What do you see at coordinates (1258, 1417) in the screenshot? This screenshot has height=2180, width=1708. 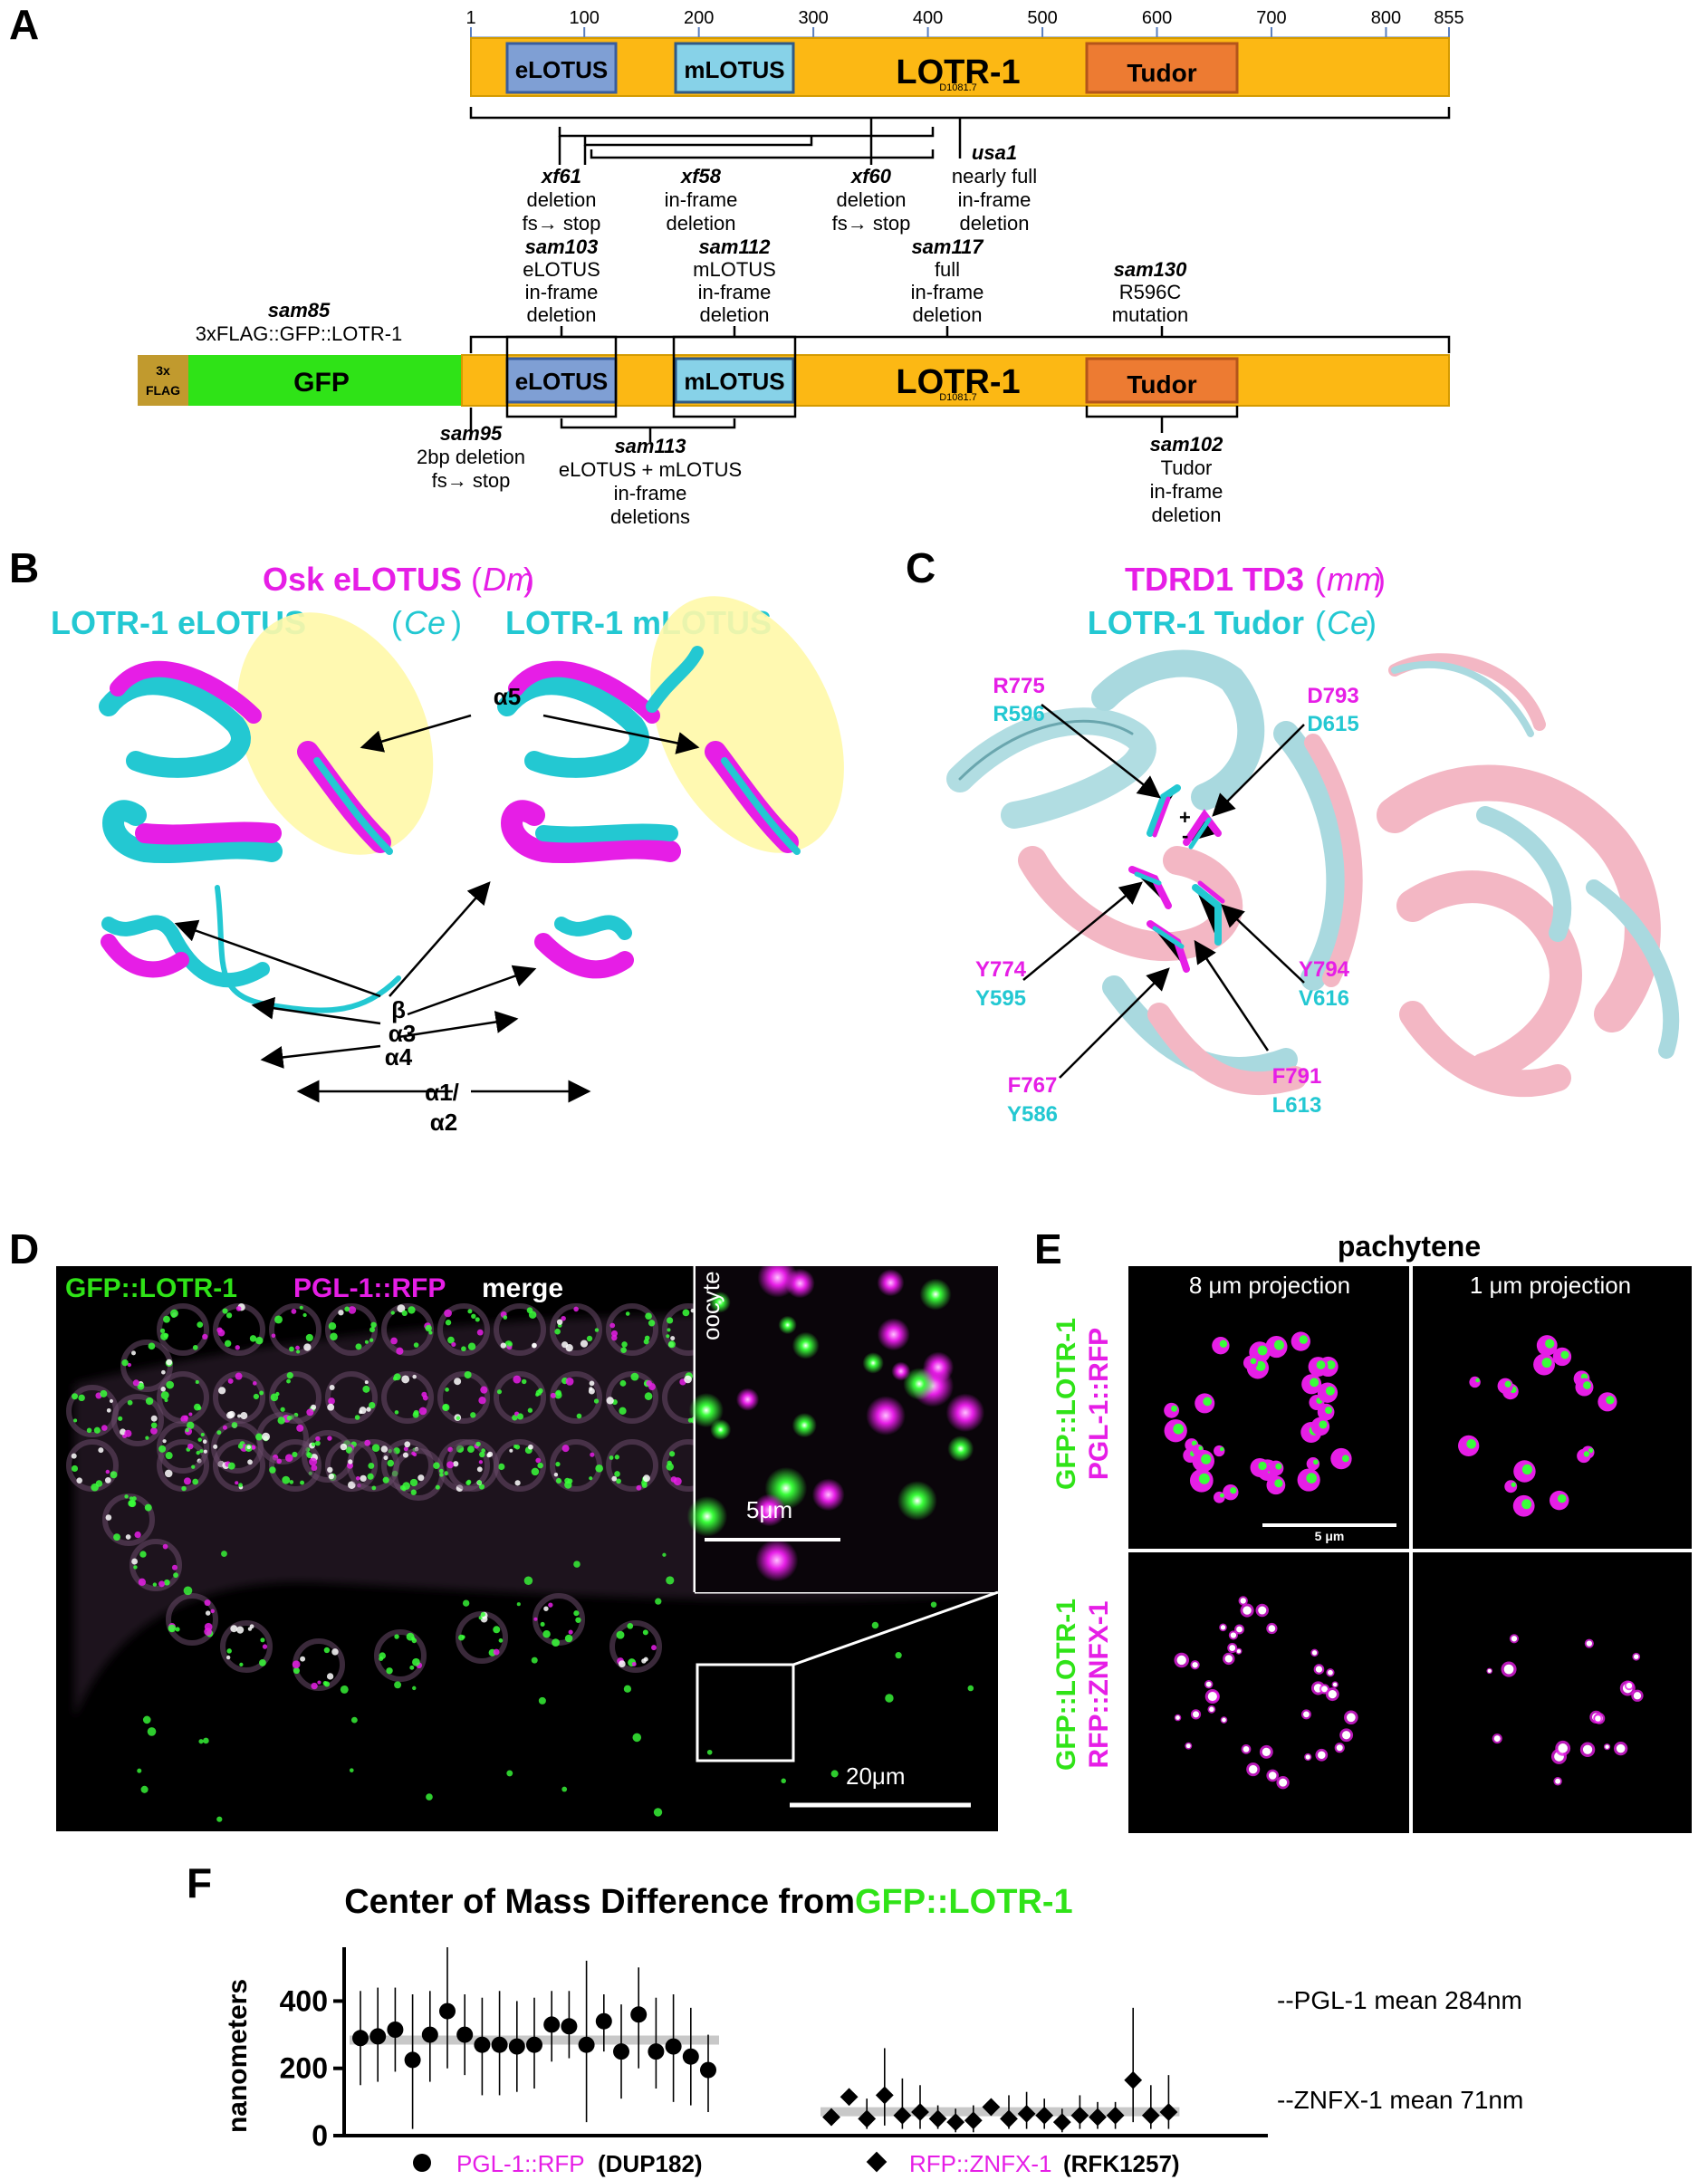 I see `quadrant-1-blobs` at bounding box center [1258, 1417].